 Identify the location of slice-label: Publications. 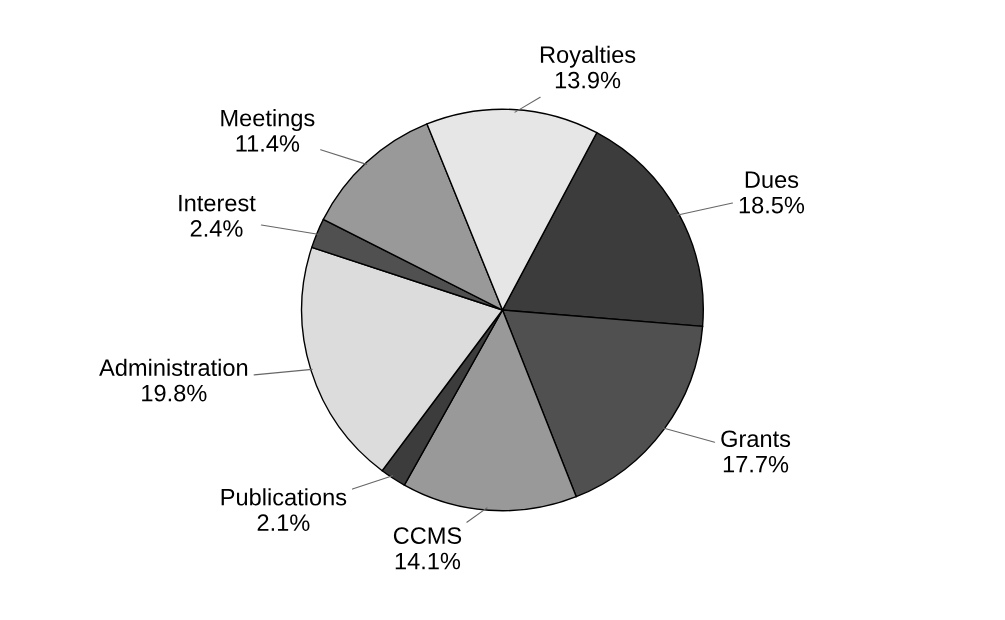
(284, 497).